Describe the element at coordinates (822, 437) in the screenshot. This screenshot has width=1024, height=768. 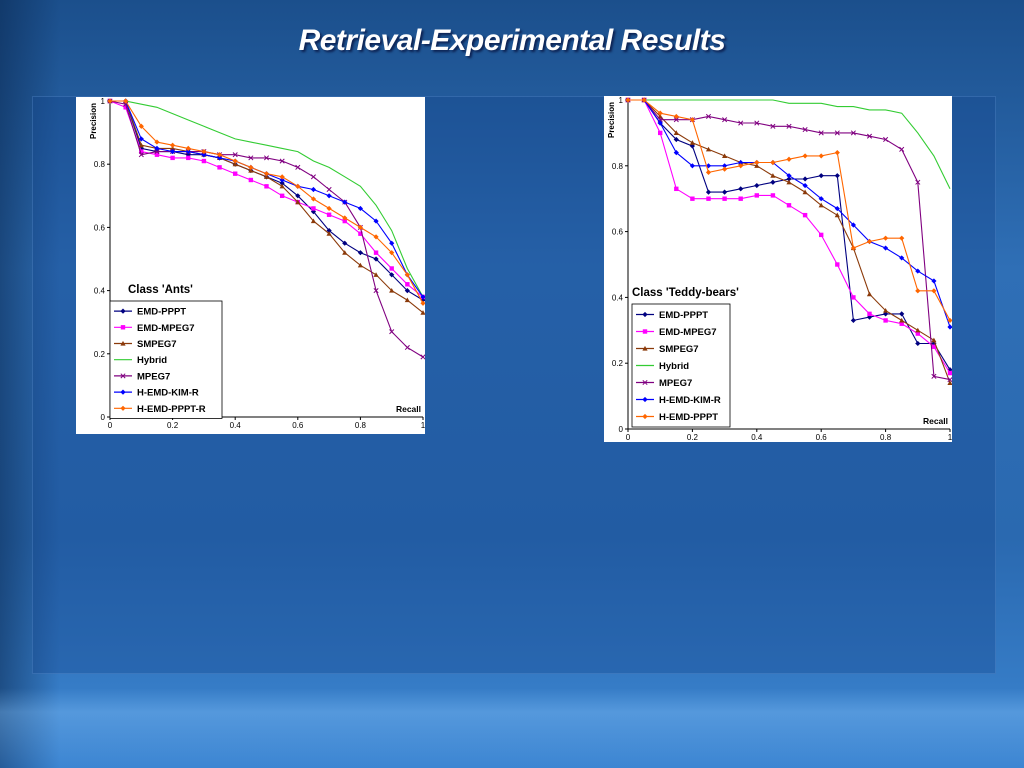
I see `x-tick-label: 0.6` at that location.